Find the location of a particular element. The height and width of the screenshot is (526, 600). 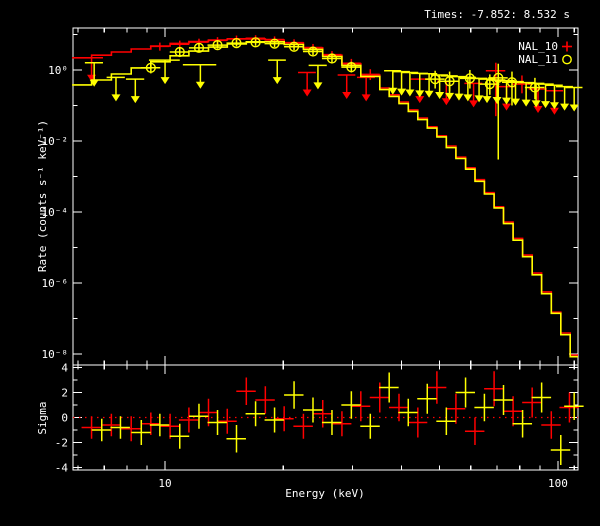

legend: NAL_10 NAL_11 is located at coordinates (545, 53).